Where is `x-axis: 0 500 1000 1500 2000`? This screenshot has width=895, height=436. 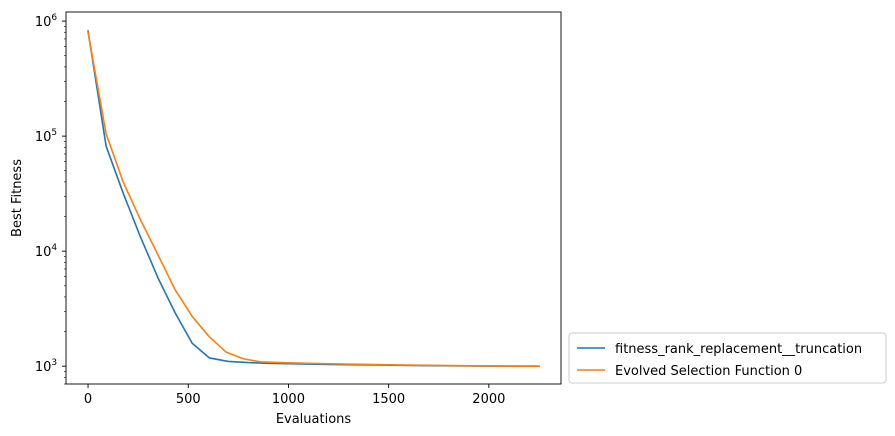 x-axis: 0 500 1000 1500 2000 is located at coordinates (294, 395).